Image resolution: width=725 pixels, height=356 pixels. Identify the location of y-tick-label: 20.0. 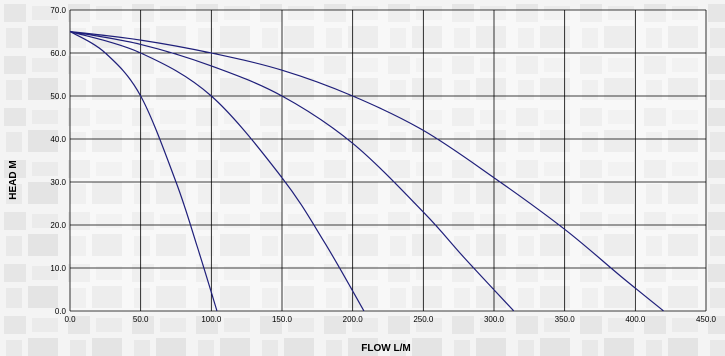
(58, 225).